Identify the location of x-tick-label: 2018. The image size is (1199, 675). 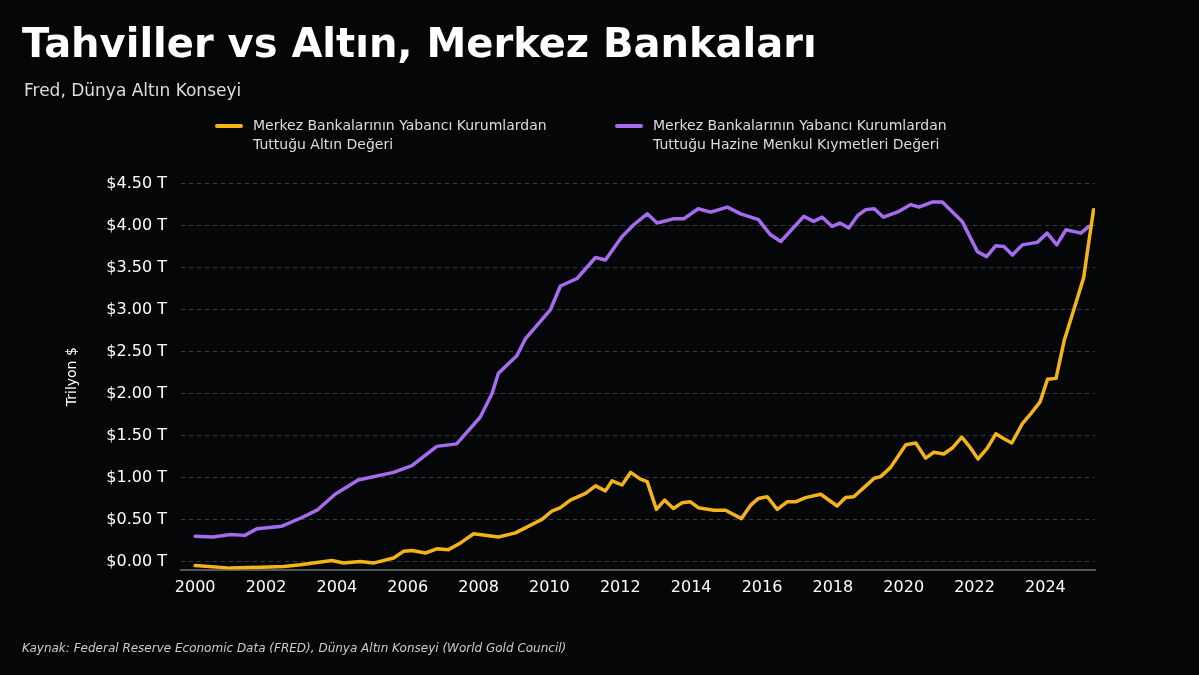
(833, 586).